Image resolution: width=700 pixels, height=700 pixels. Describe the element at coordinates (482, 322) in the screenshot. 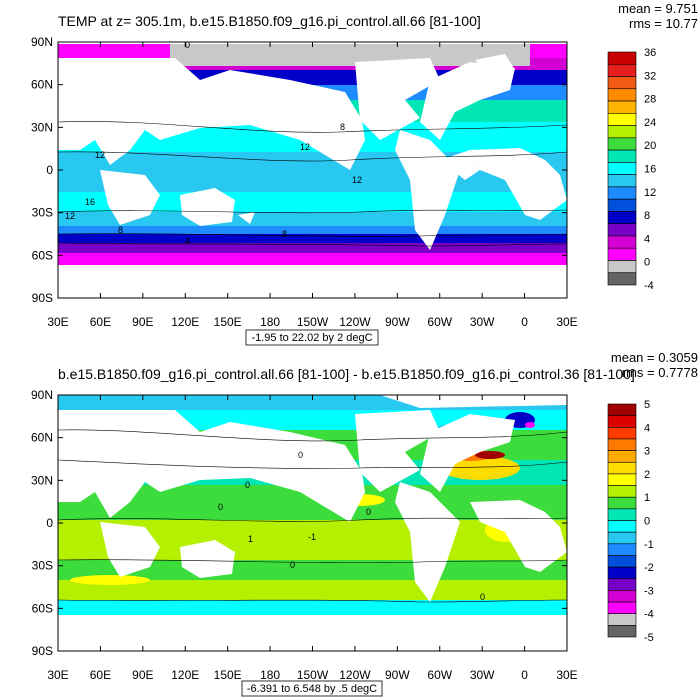

I see `lon-label: 30W` at that location.